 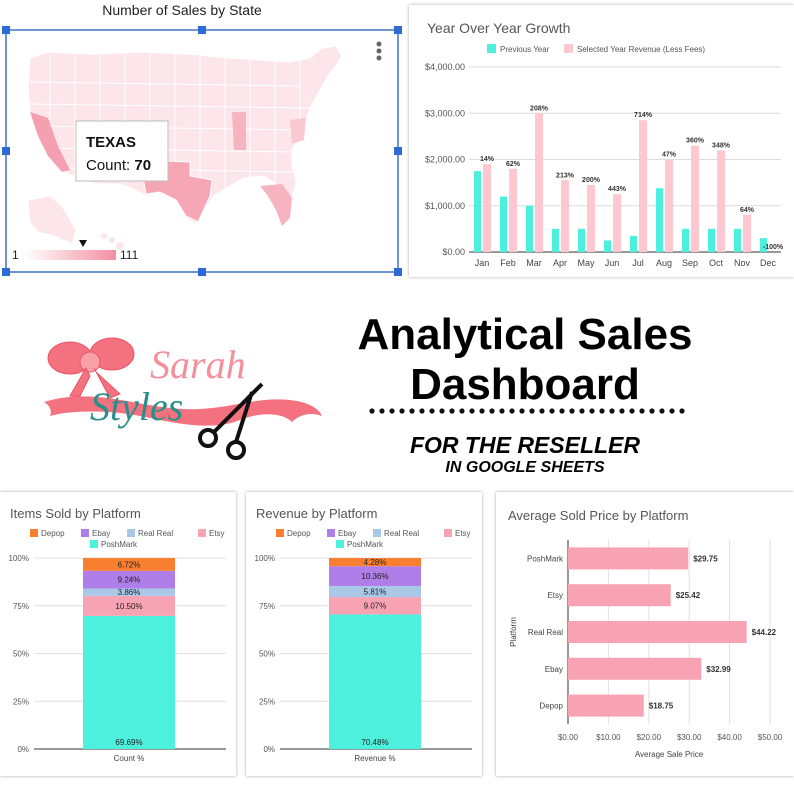 I want to click on avg-title: Average Sold Price by Platform, so click(x=598, y=515).